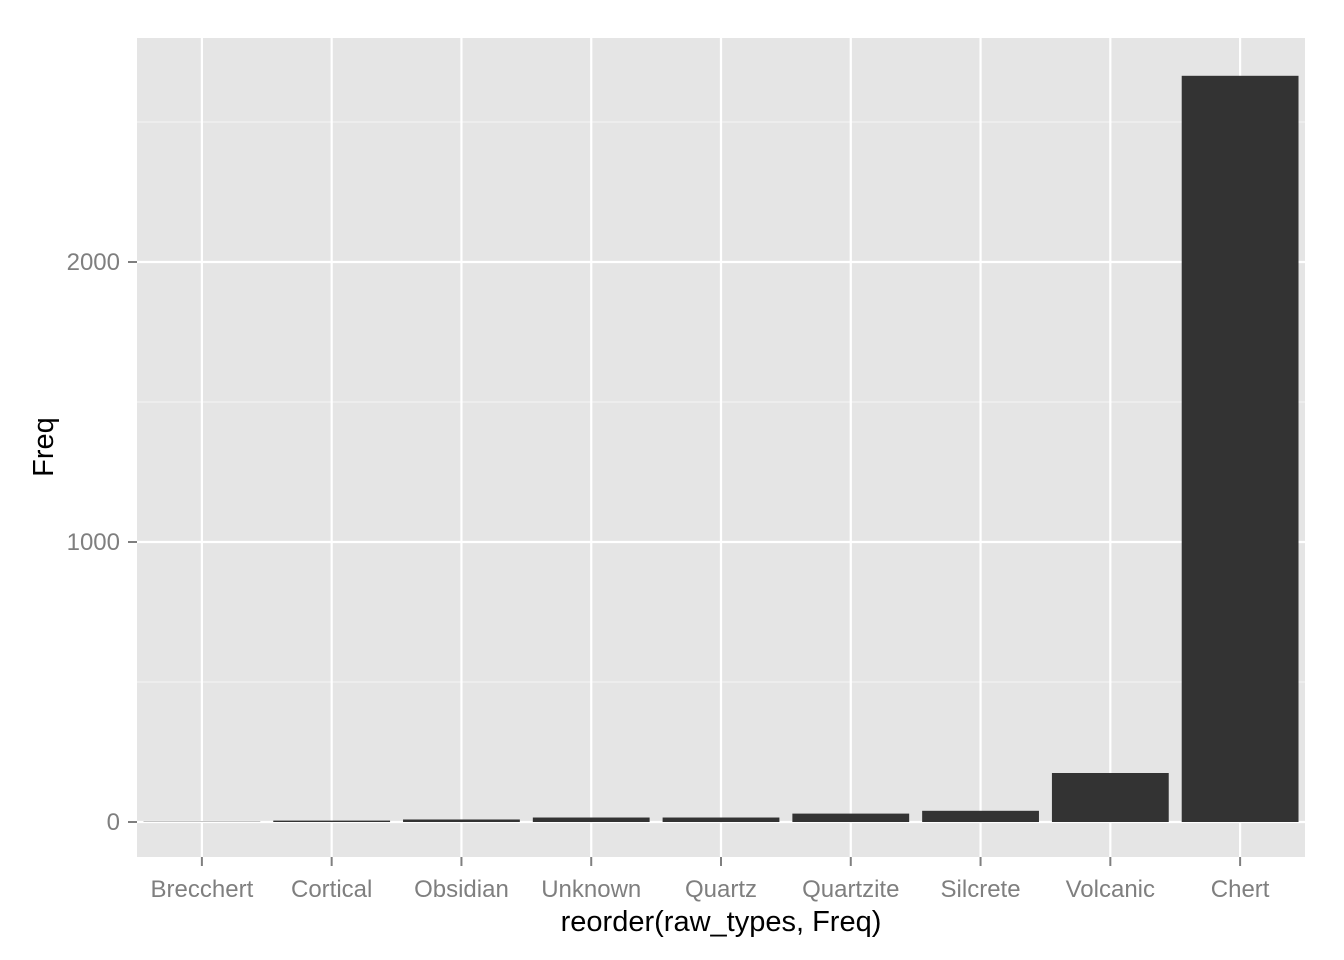 The image size is (1344, 960). What do you see at coordinates (721, 889) in the screenshot?
I see `x-tick-label: Quartz` at bounding box center [721, 889].